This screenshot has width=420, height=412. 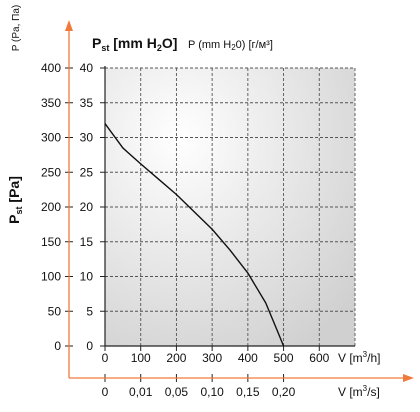 What do you see at coordinates (408, 378) in the screenshot?
I see `x-axis-arrow-head` at bounding box center [408, 378].